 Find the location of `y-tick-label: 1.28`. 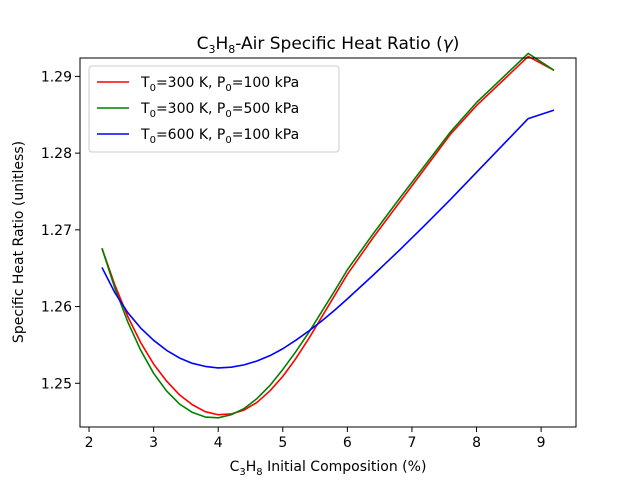

y-tick-label: 1.28 is located at coordinates (56, 154).